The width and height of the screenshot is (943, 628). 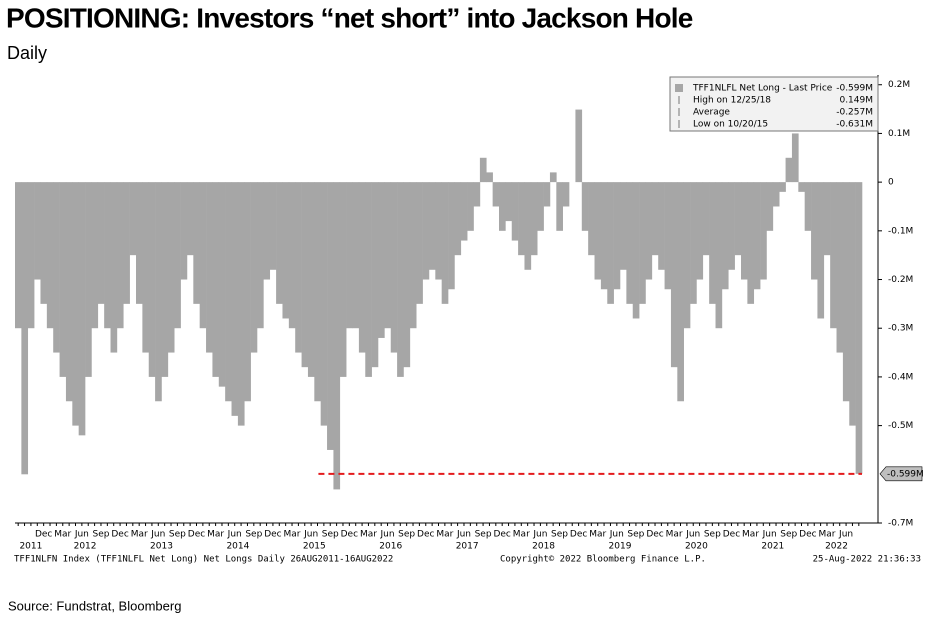 What do you see at coordinates (836, 547) in the screenshot?
I see `year-label: 2022` at bounding box center [836, 547].